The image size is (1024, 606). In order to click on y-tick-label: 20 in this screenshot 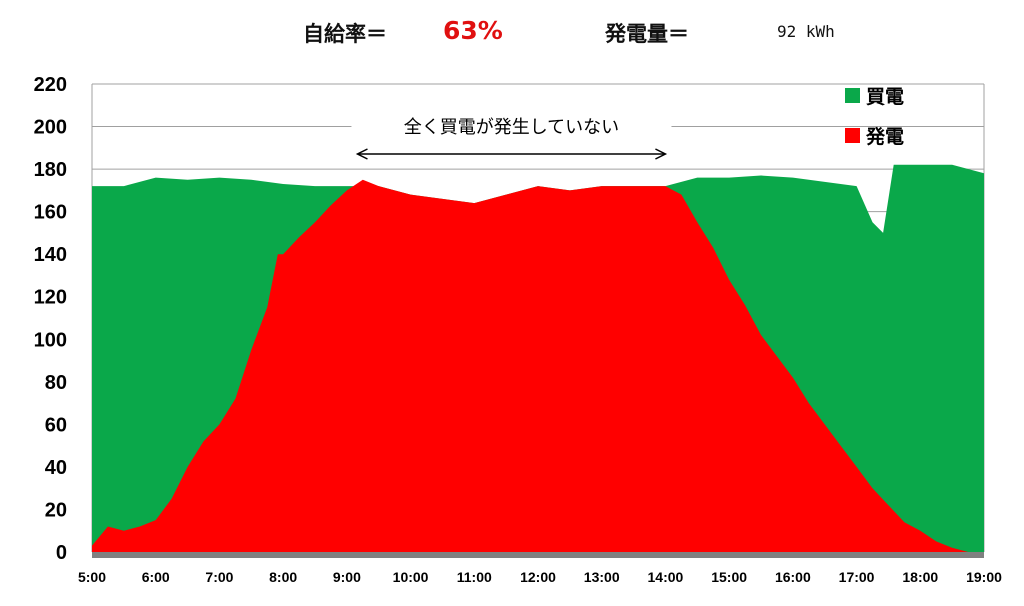, I will do `click(56, 510)`.